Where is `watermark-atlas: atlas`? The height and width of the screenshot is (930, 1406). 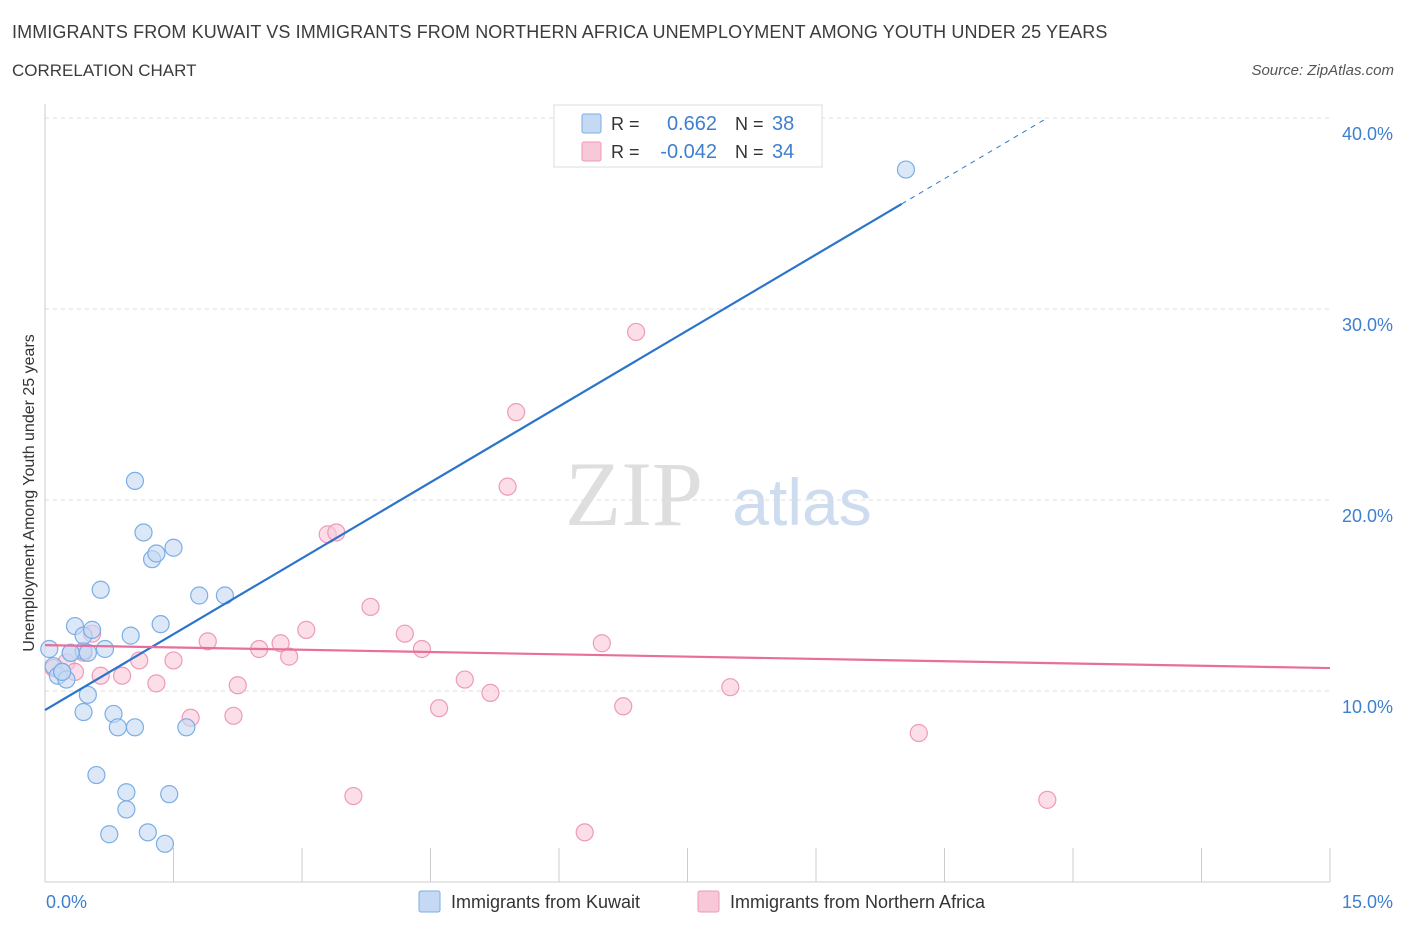 watermark-atlas: atlas is located at coordinates (801, 502).